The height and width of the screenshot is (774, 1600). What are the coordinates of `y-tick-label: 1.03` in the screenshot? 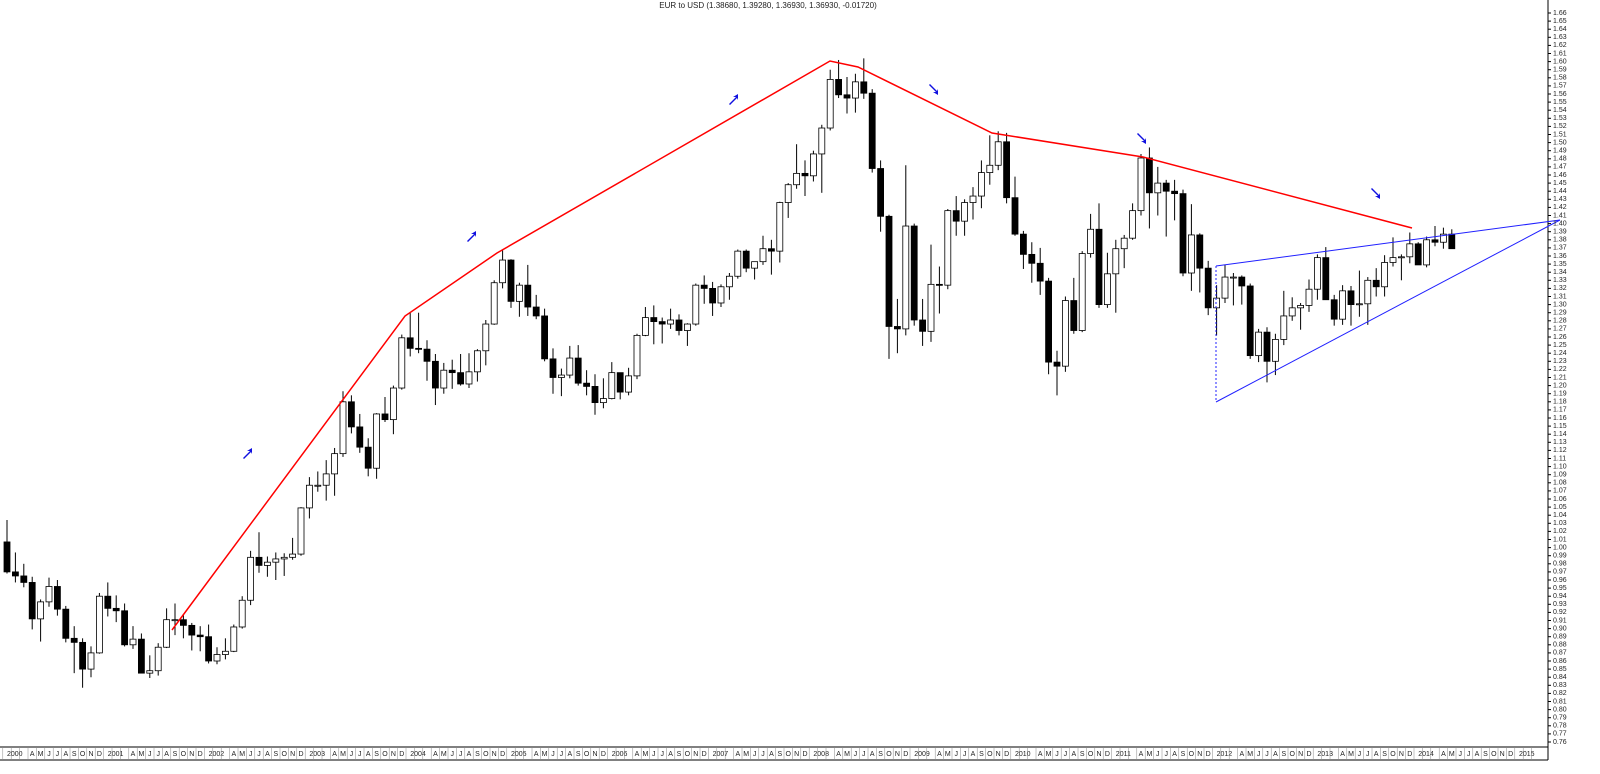 It's located at (1560, 523).